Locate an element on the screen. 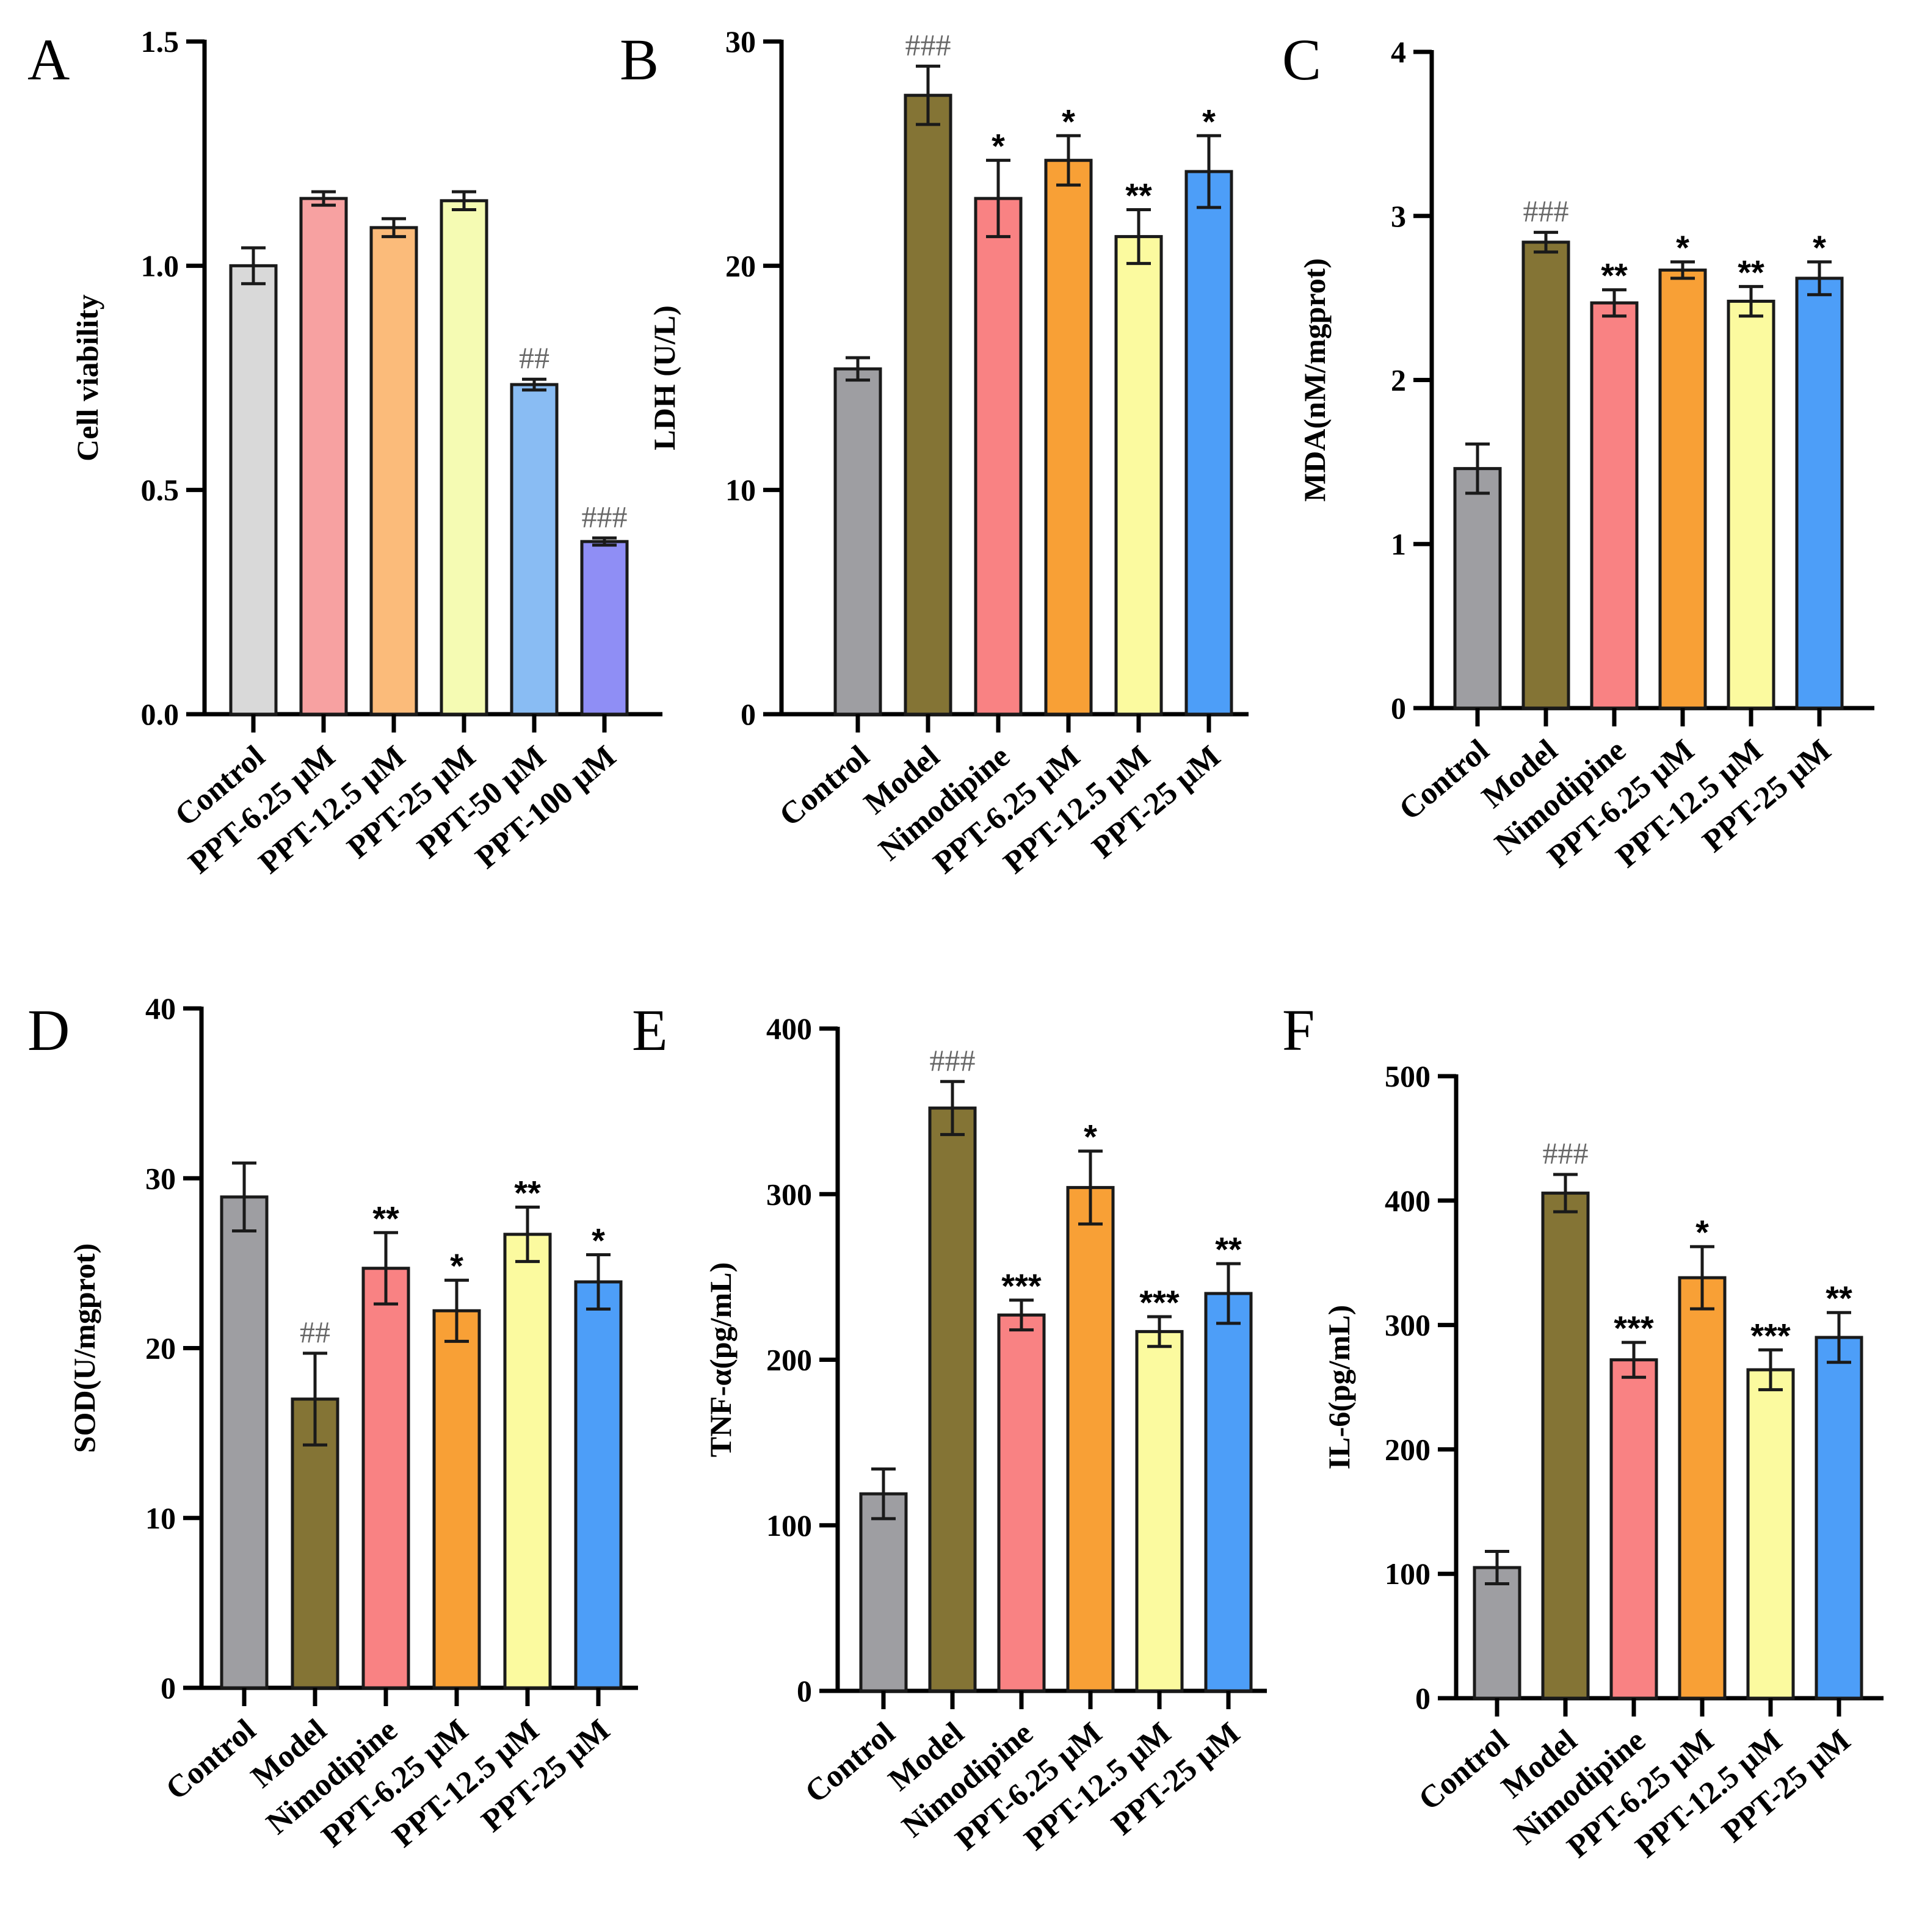 Image resolution: width=1911 pixels, height=1932 pixels. y-axis-title: Cell viability is located at coordinates (87, 377).